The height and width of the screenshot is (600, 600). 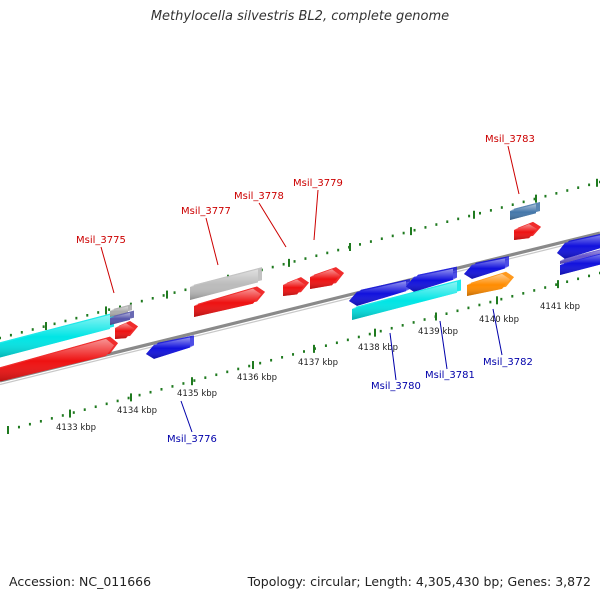 I want to click on scale-label: 4139 kbp, so click(x=438, y=332).